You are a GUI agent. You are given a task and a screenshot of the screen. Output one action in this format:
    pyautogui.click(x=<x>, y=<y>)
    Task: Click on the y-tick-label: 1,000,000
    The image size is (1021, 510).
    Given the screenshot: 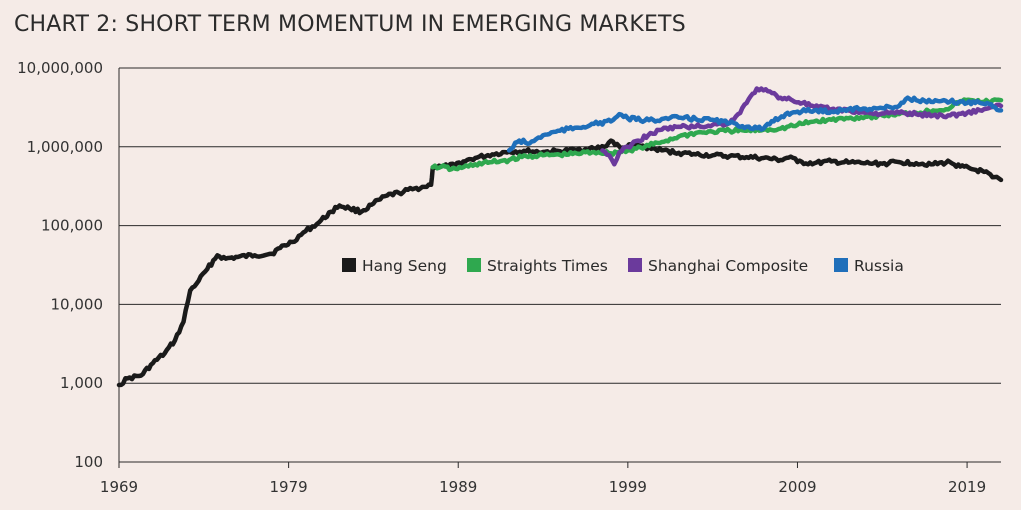 What is the action you would take?
    pyautogui.click(x=65, y=147)
    